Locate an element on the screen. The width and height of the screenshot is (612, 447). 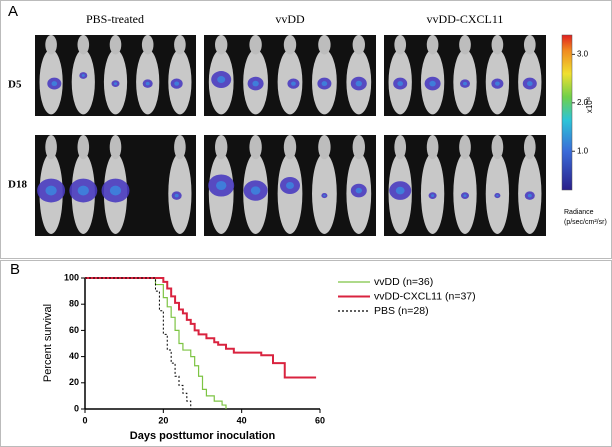
row-label: D5 is located at coordinates (15, 85).